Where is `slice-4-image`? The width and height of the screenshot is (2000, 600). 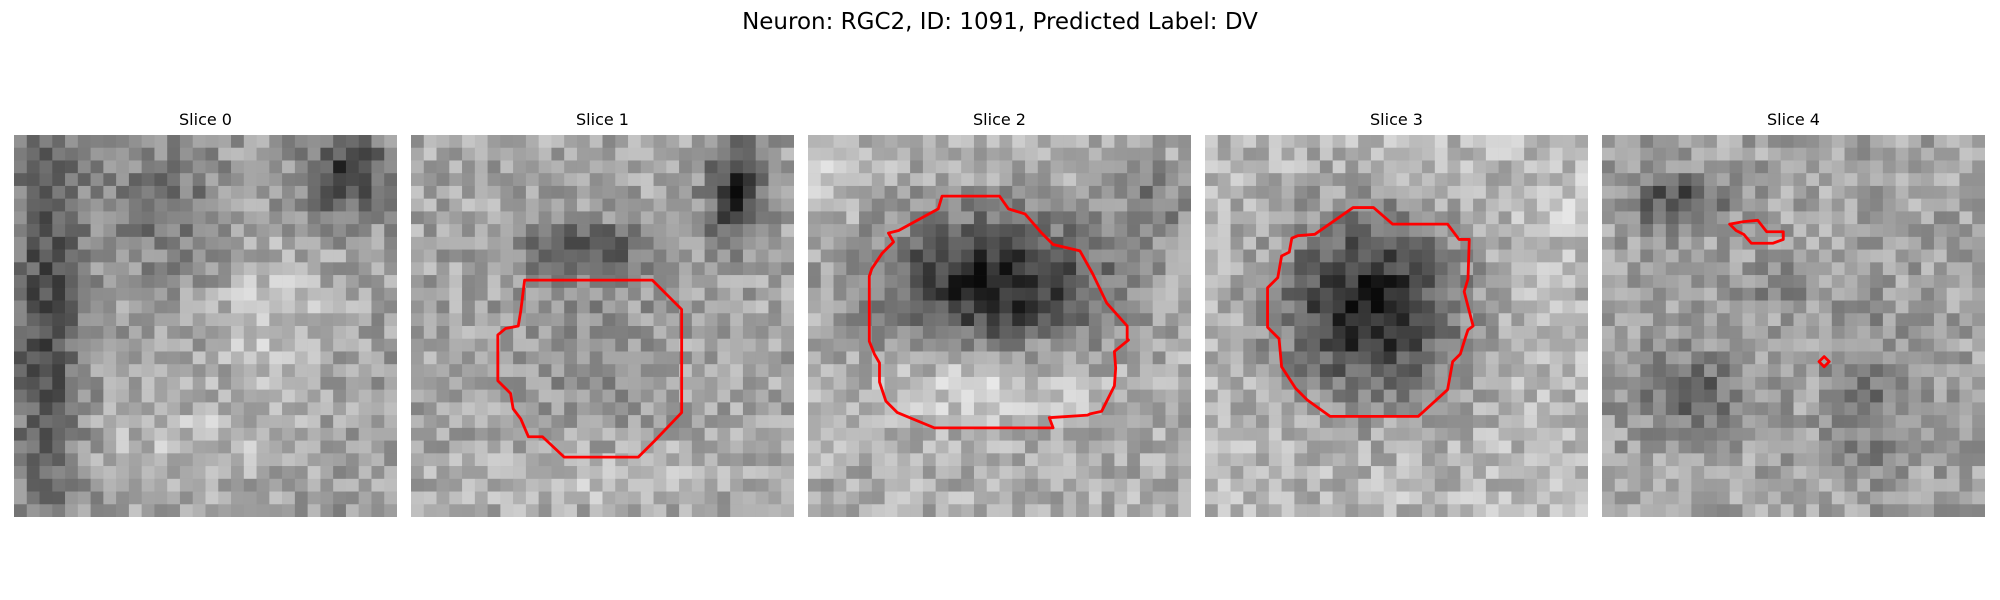
slice-4-image is located at coordinates (1793, 326).